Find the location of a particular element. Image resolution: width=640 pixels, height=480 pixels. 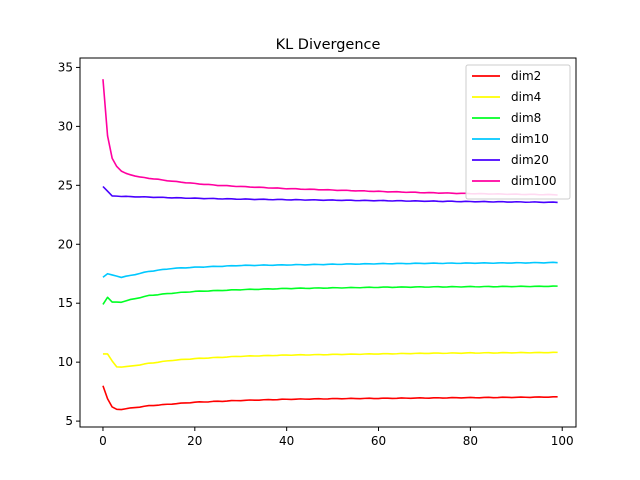

series-line-dim2 is located at coordinates (330, 398).